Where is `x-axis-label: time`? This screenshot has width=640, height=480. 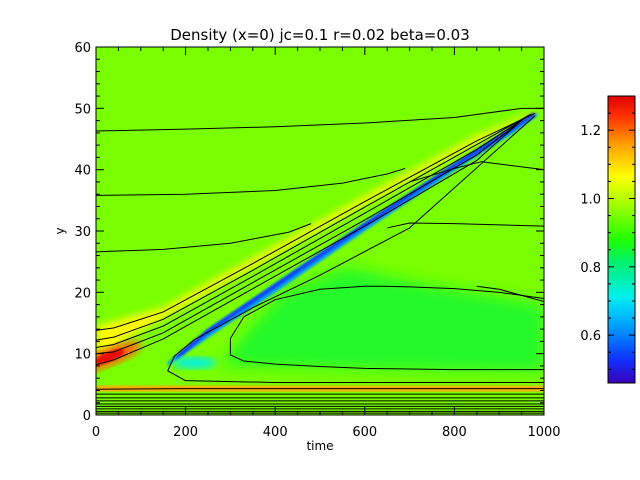 x-axis-label: time is located at coordinates (319, 446).